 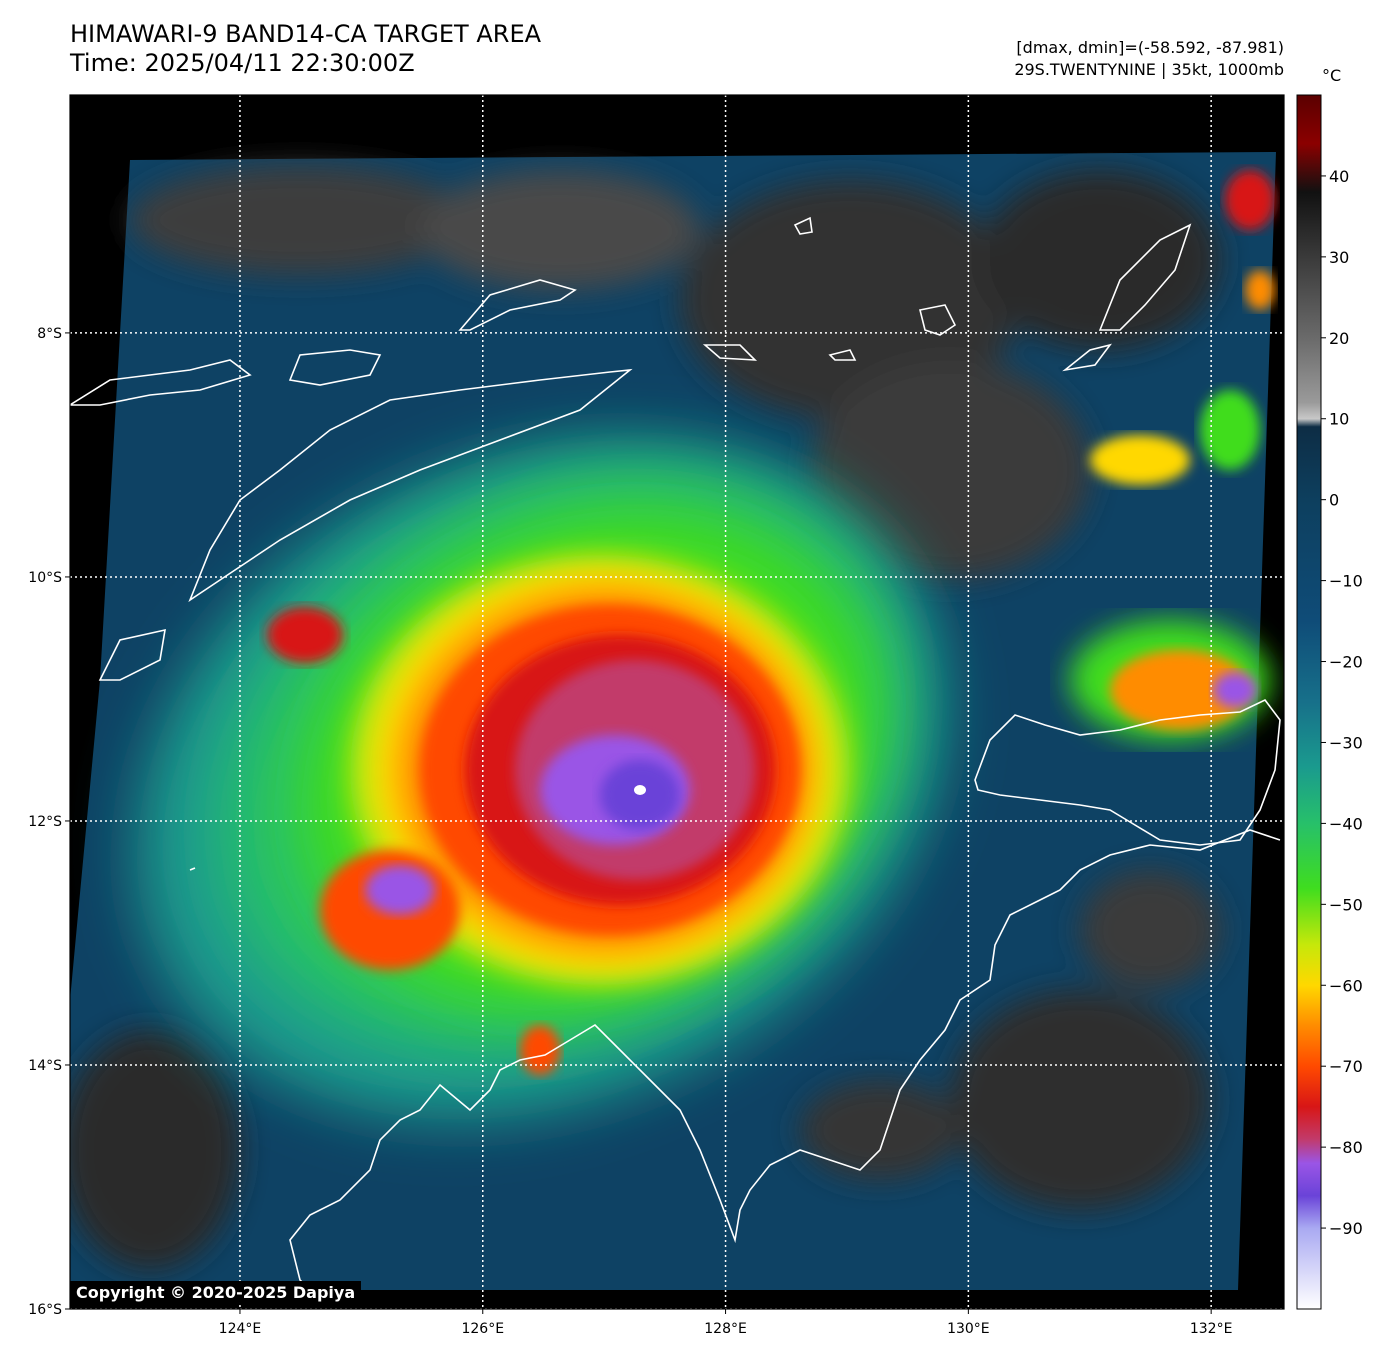 What do you see at coordinates (335, 367) in the screenshot?
I see `alor-coast` at bounding box center [335, 367].